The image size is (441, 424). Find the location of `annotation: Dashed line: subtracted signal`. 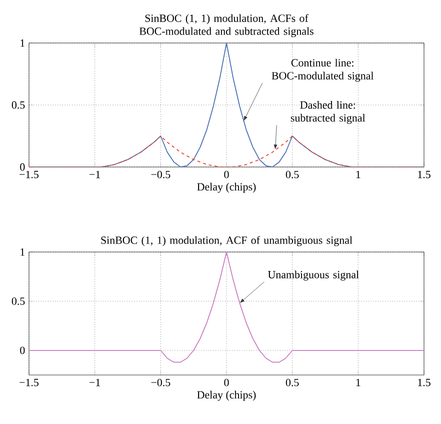

annotation: Dashed line: subtracted signal is located at coordinates (328, 112).